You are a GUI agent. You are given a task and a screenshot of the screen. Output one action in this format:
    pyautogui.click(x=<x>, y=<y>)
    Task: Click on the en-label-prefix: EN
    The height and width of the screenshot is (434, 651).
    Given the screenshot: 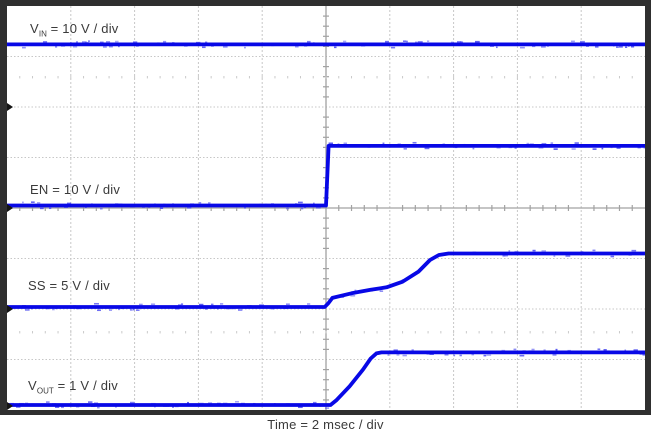 What is the action you would take?
    pyautogui.click(x=39, y=189)
    